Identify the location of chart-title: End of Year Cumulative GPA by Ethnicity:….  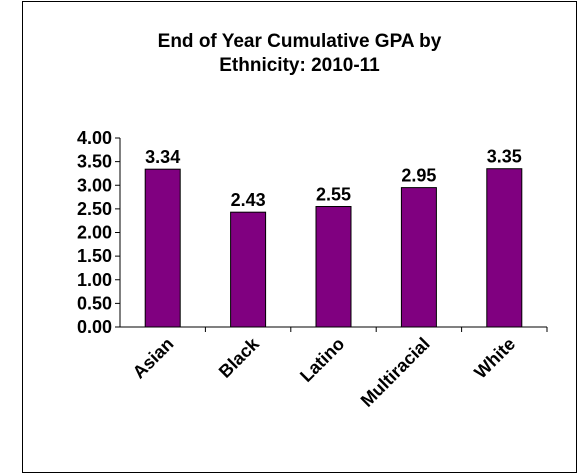
(299, 54).